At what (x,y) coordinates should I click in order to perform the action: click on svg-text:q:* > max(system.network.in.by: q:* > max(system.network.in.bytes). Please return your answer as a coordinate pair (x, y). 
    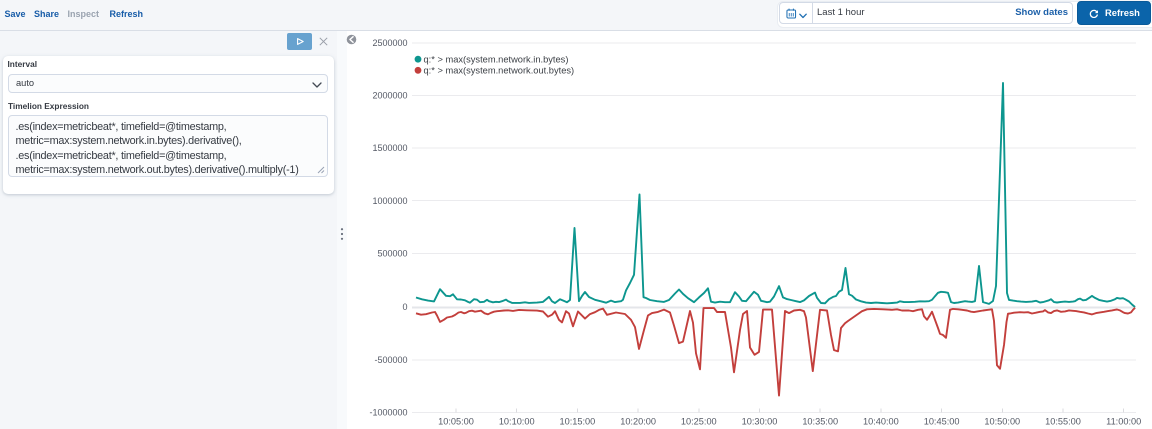
    Looking at the image, I should click on (496, 60).